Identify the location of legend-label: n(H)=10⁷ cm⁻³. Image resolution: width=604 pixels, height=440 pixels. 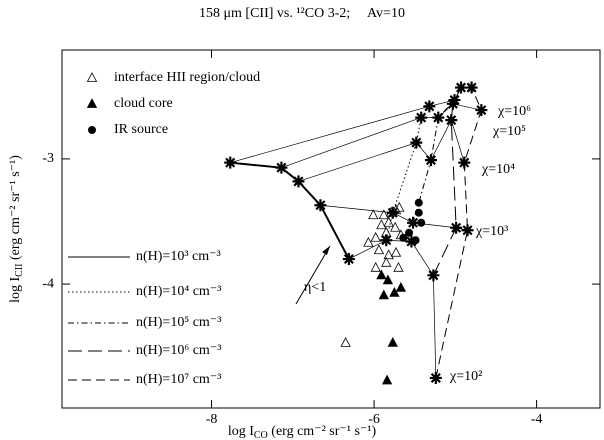
(178, 379).